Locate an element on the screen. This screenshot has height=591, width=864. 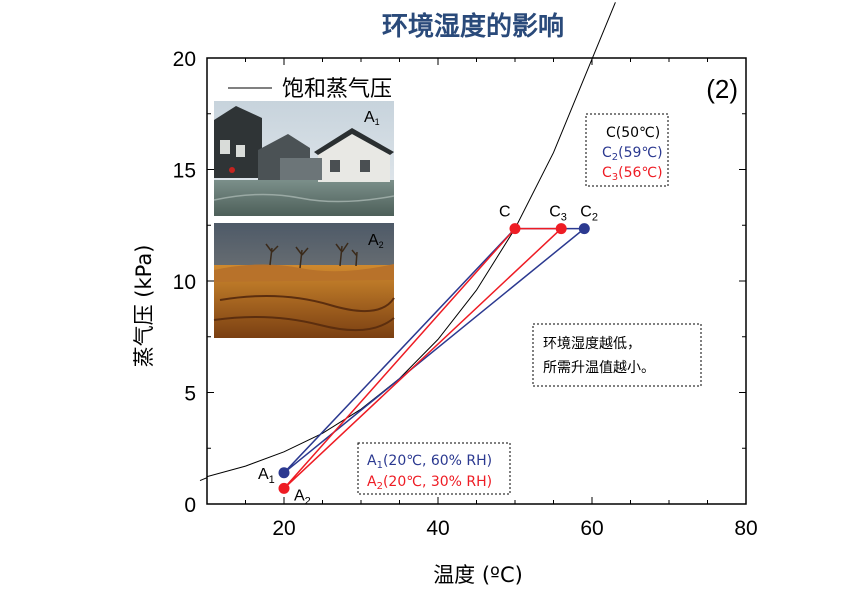
c-box-line-2: C3(56℃) is located at coordinates (632, 174).